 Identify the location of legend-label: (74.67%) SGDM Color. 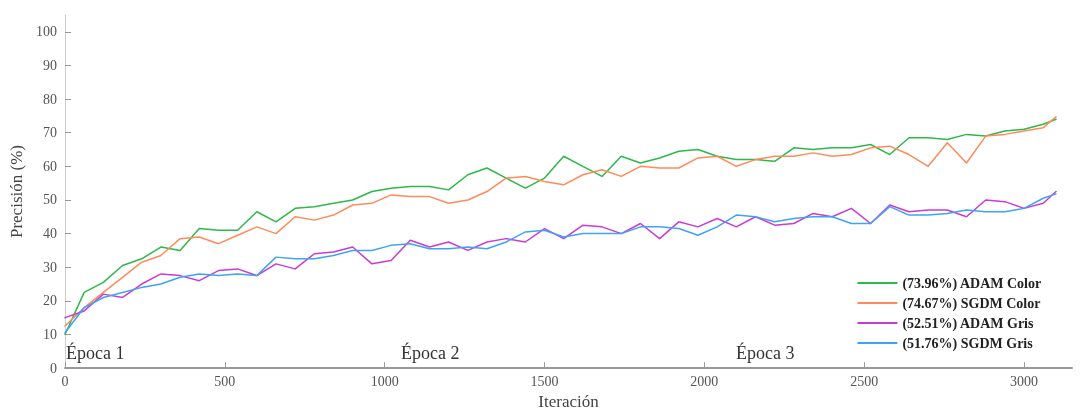
(971, 303).